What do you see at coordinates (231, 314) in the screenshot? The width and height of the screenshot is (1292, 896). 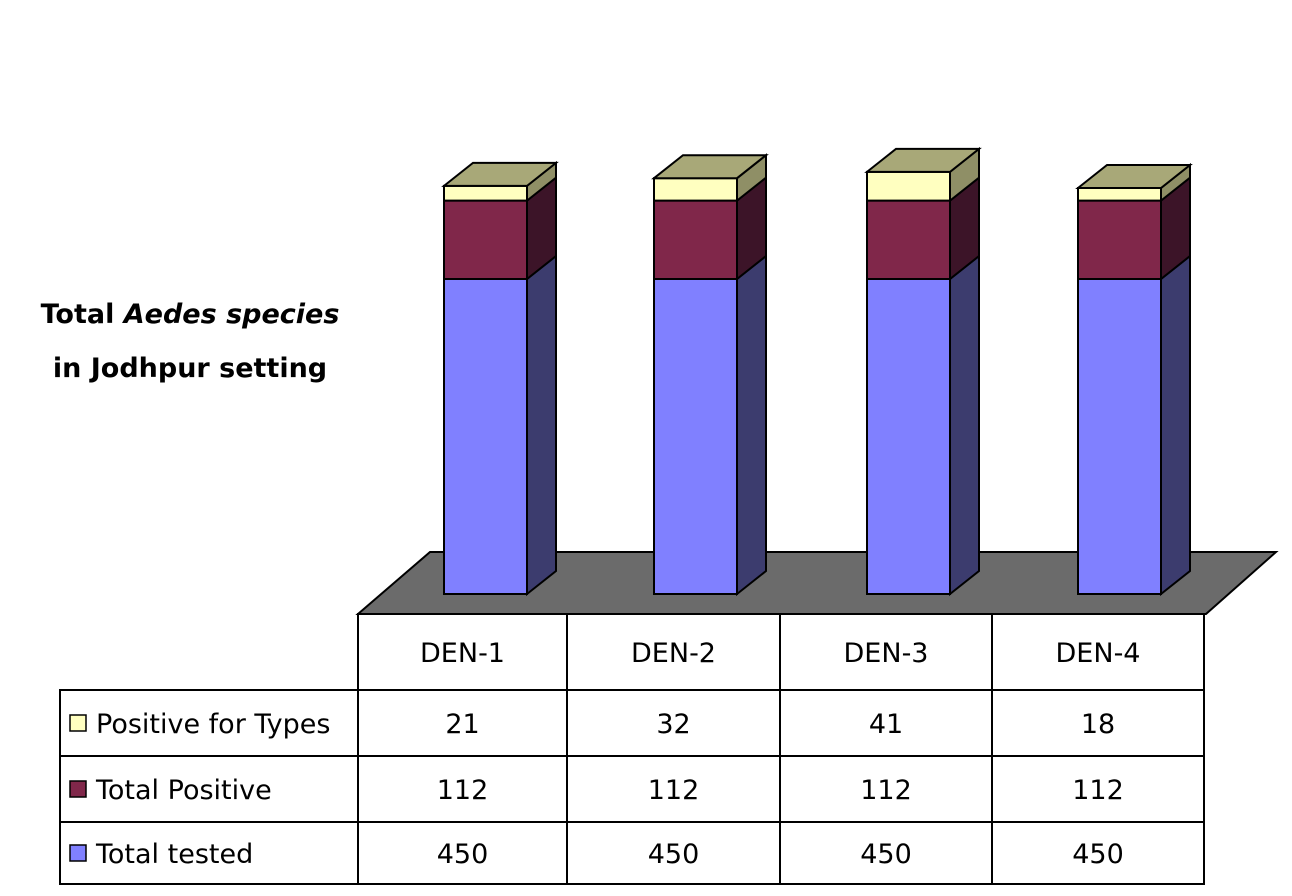 I see `y-axis-label-species: Aedes species` at bounding box center [231, 314].